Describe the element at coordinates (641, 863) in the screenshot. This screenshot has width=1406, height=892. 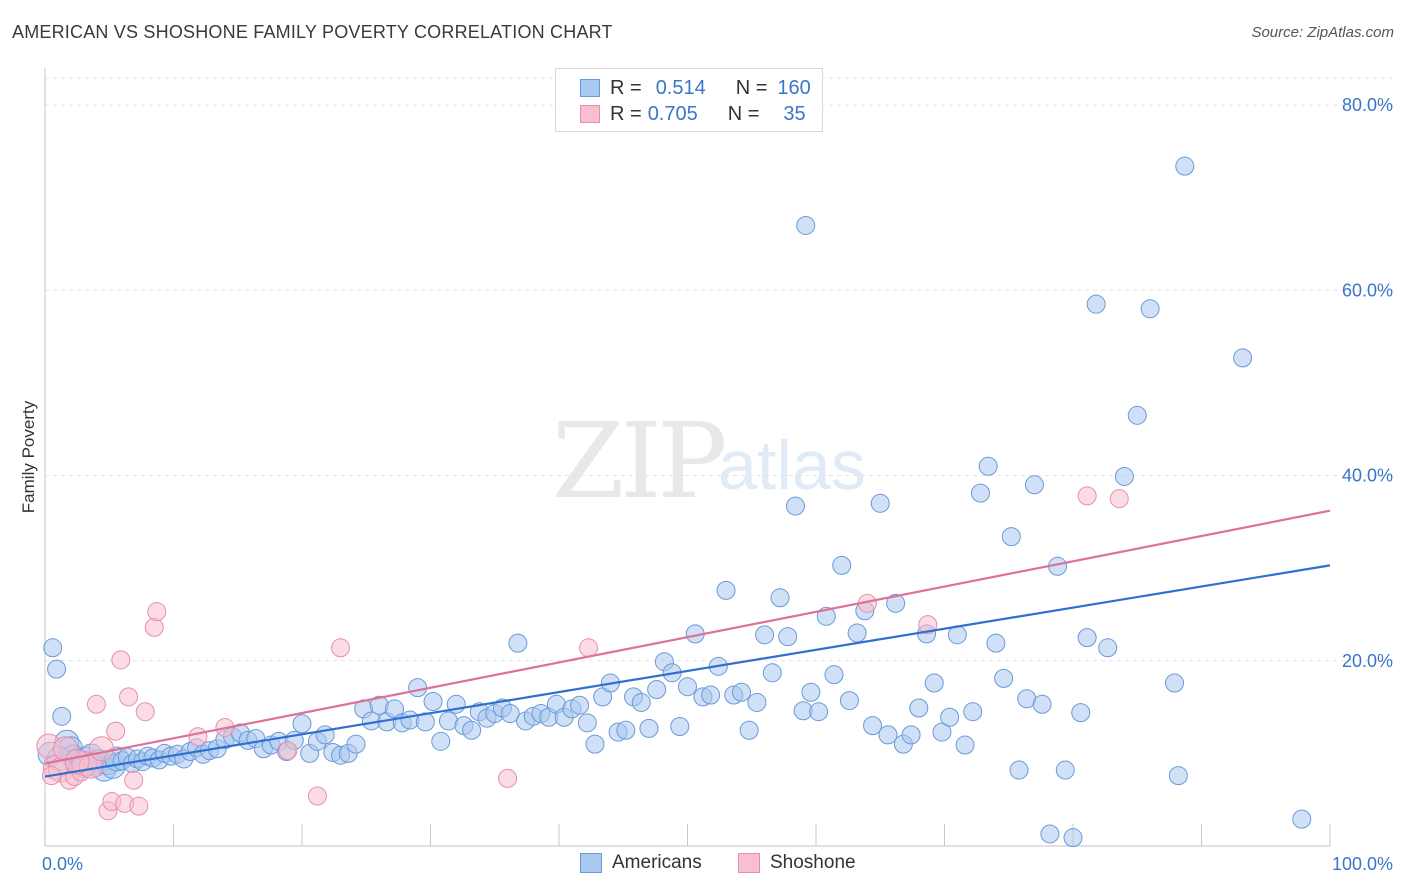
I see `series-legend-americans: Americans` at that location.